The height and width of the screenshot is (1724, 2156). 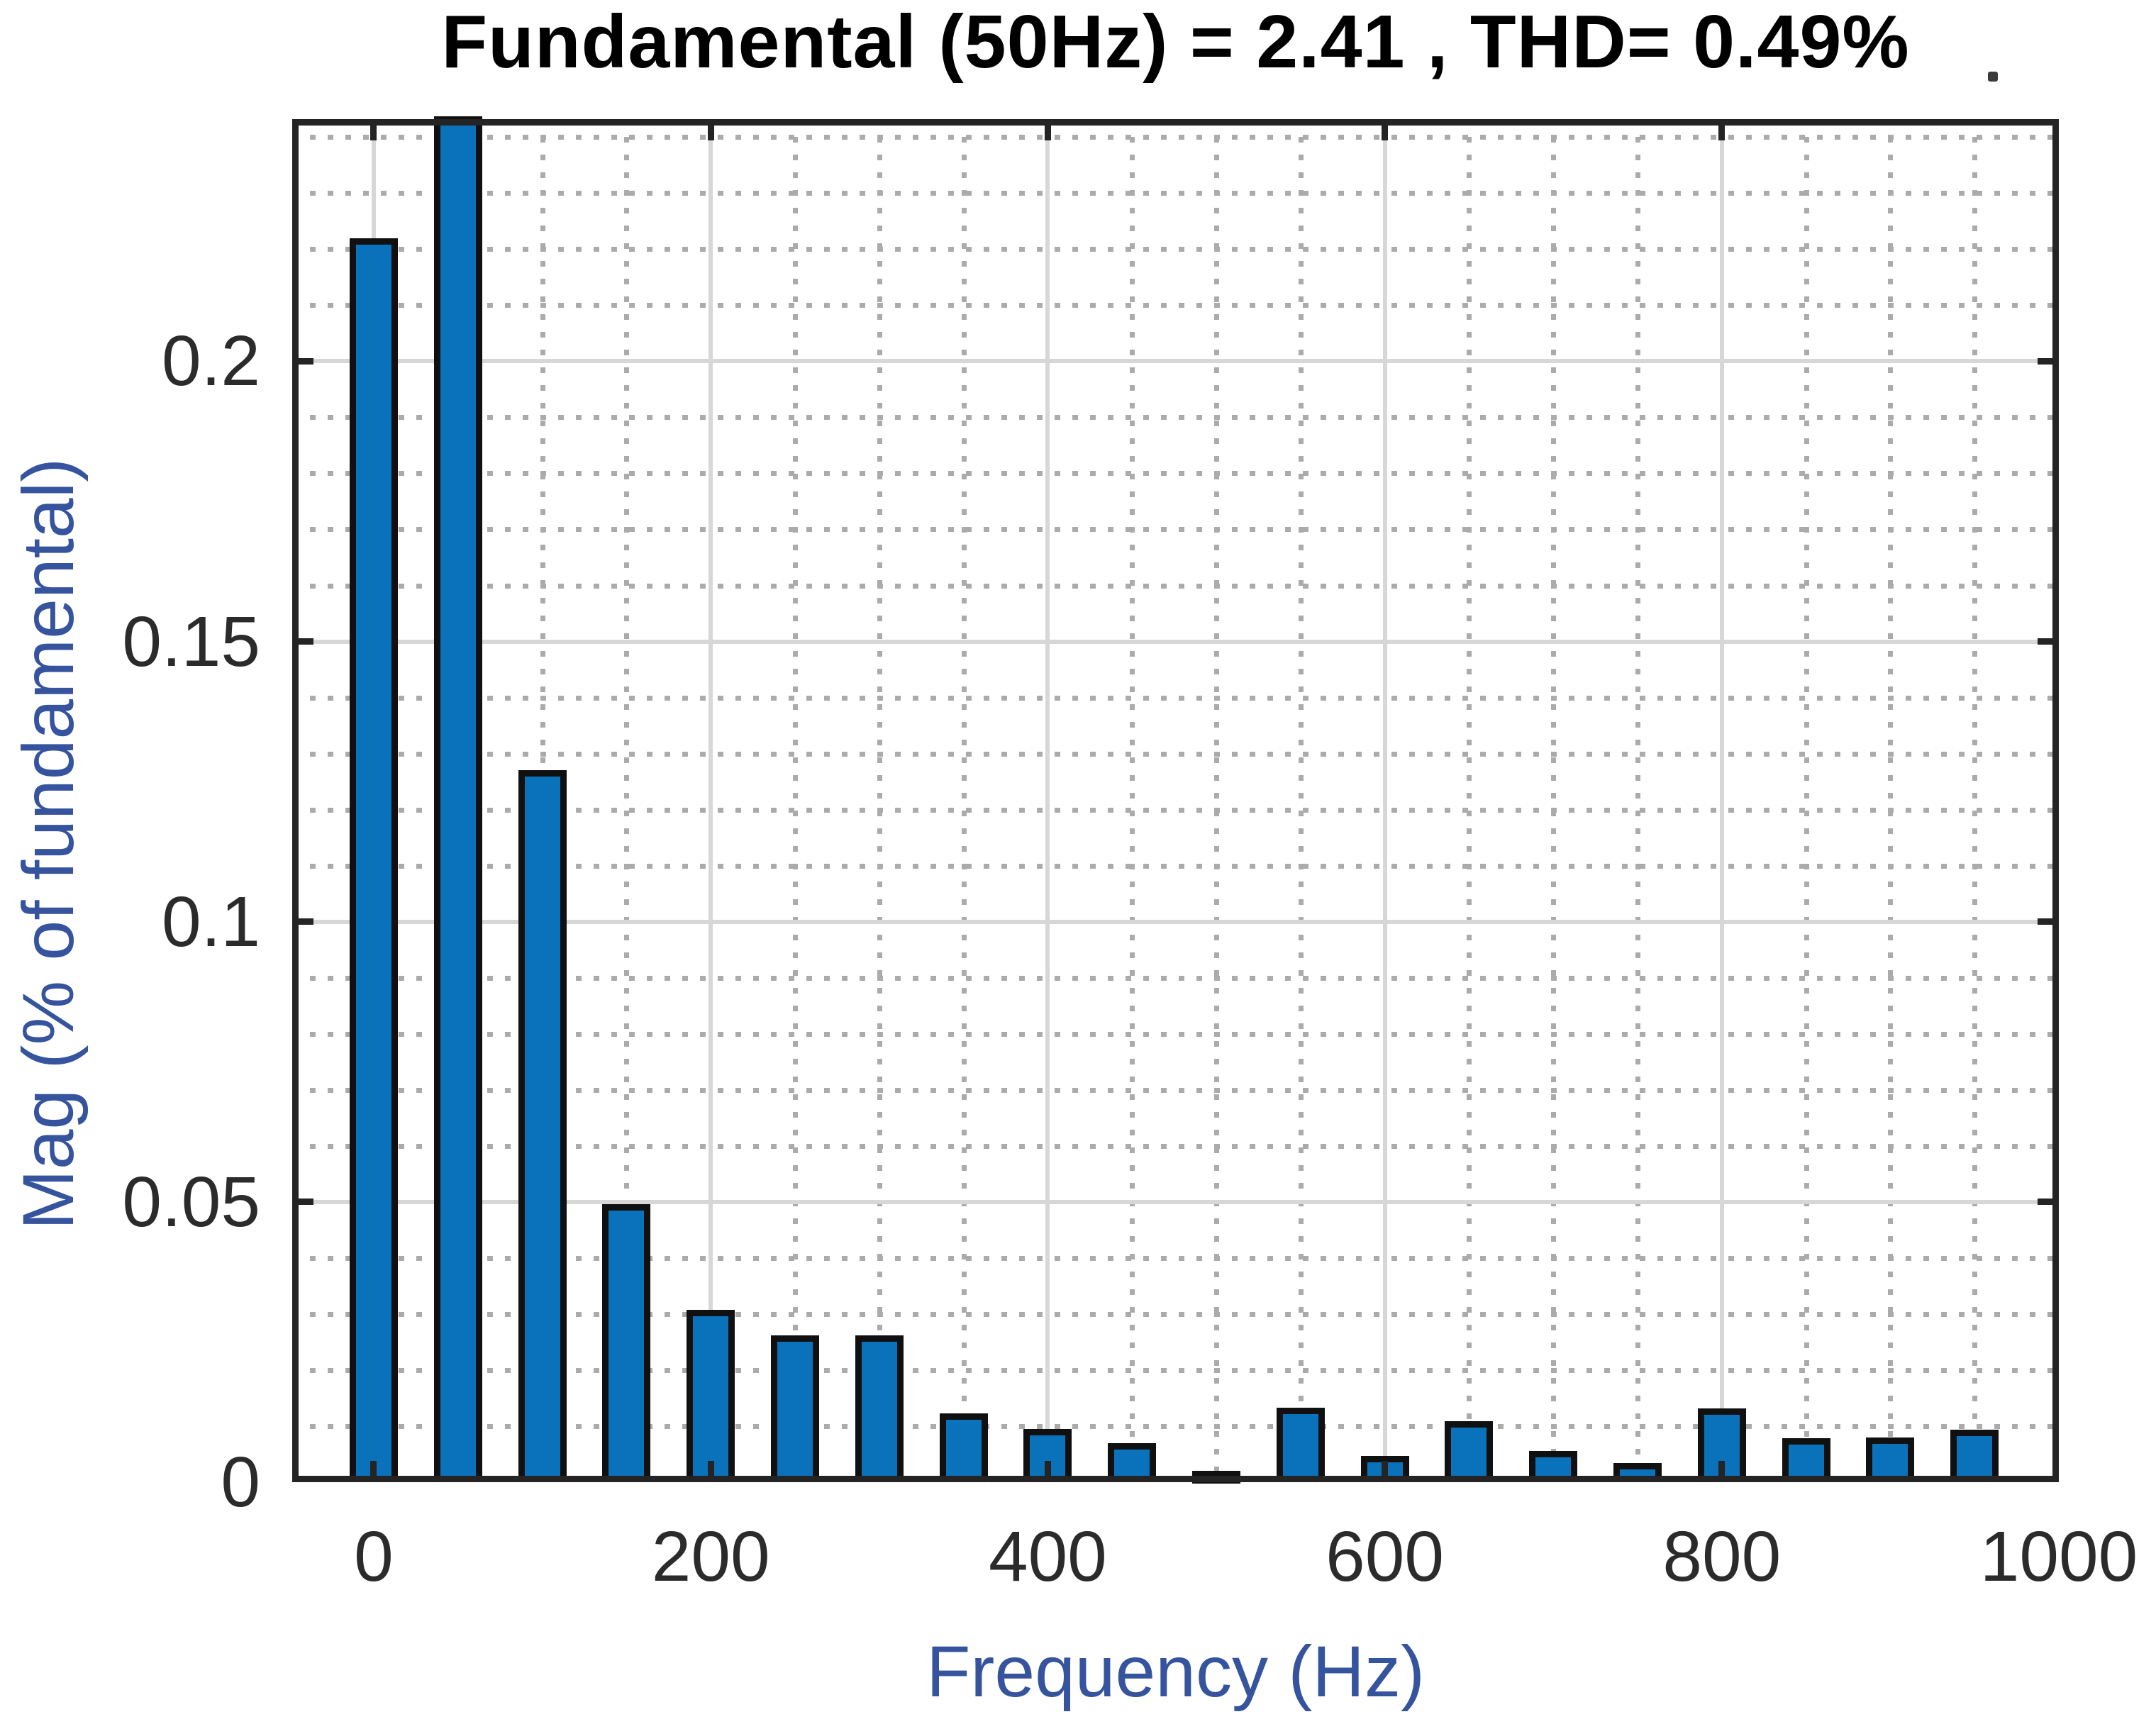 I want to click on bar-150hz, so click(x=626, y=1343).